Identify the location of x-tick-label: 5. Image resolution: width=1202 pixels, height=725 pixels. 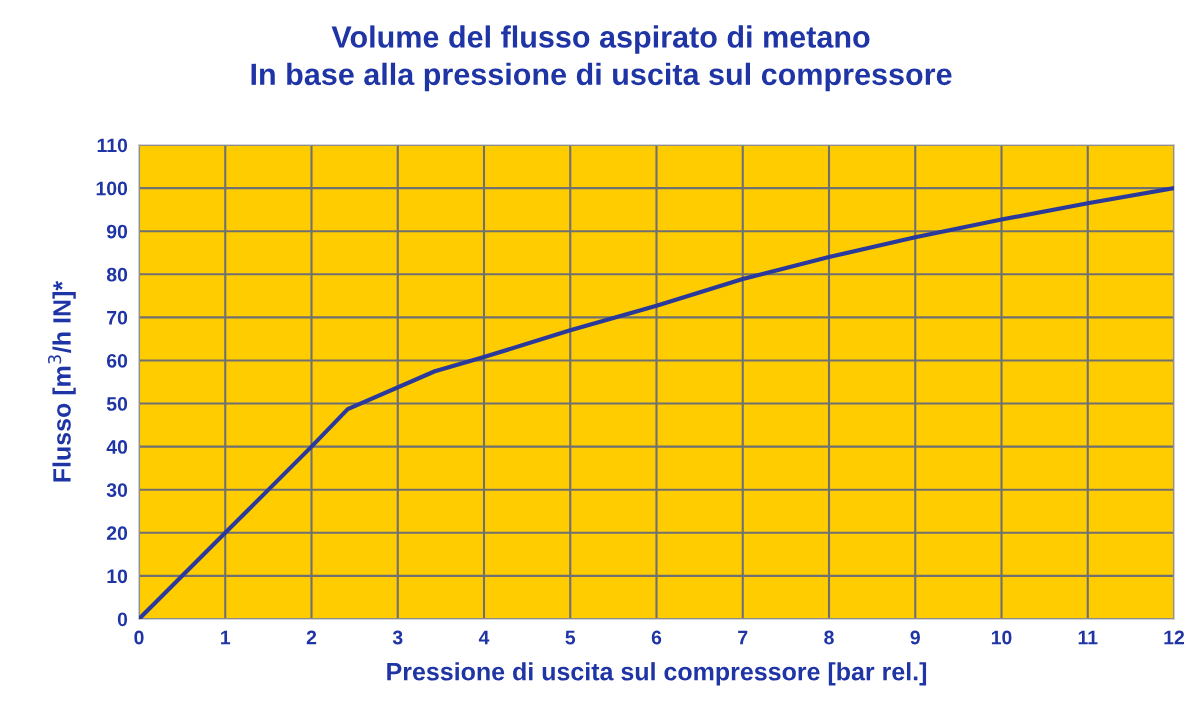
(570, 637).